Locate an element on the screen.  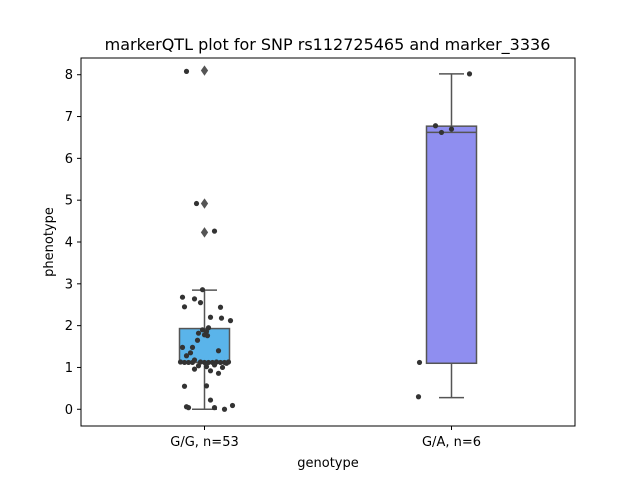
x-tick-label: G/A, n=6 is located at coordinates (451, 442).